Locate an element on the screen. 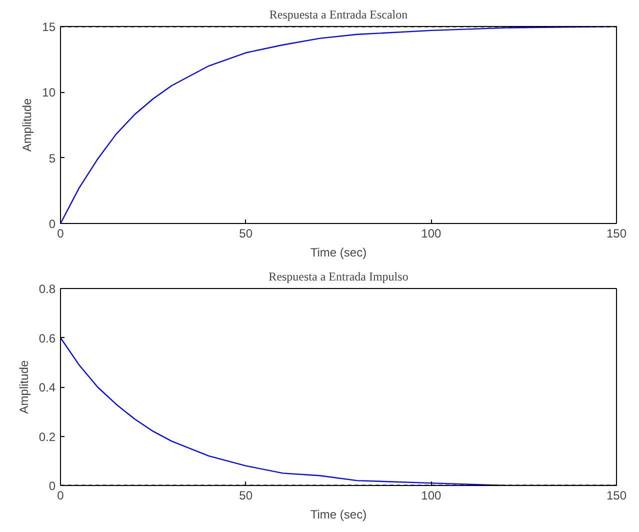 This screenshot has height=532, width=639. y-tick-label: 10 is located at coordinates (49, 93).